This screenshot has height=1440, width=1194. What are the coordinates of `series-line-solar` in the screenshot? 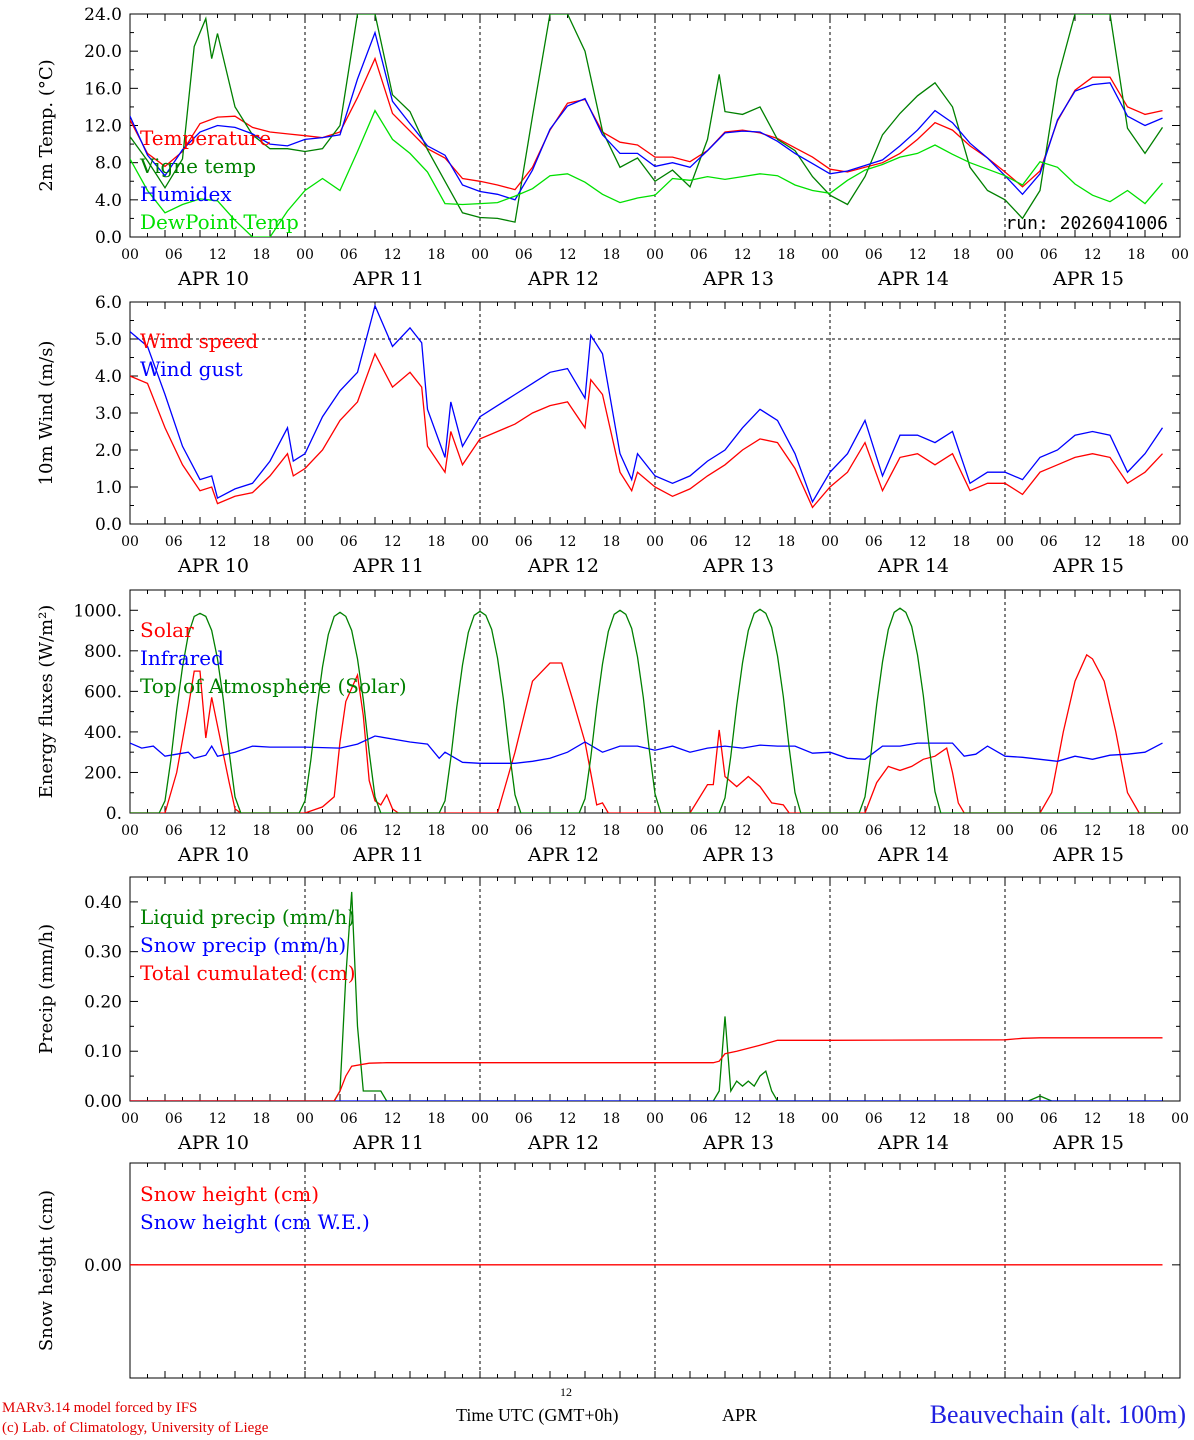 It's located at (646, 733).